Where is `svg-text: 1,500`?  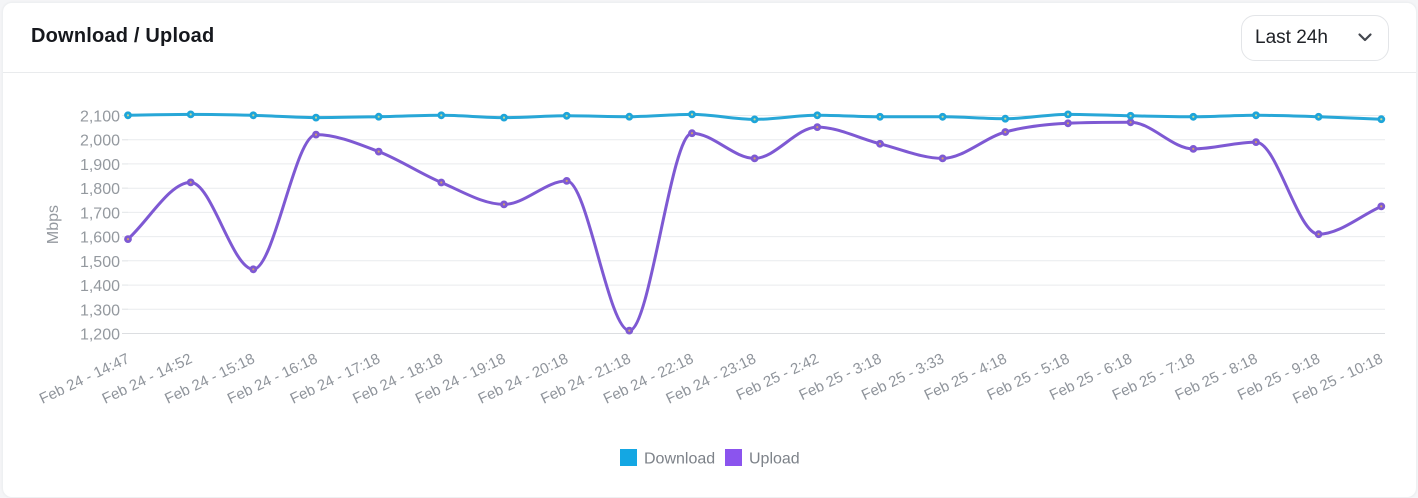 svg-text: 1,500 is located at coordinates (100, 262).